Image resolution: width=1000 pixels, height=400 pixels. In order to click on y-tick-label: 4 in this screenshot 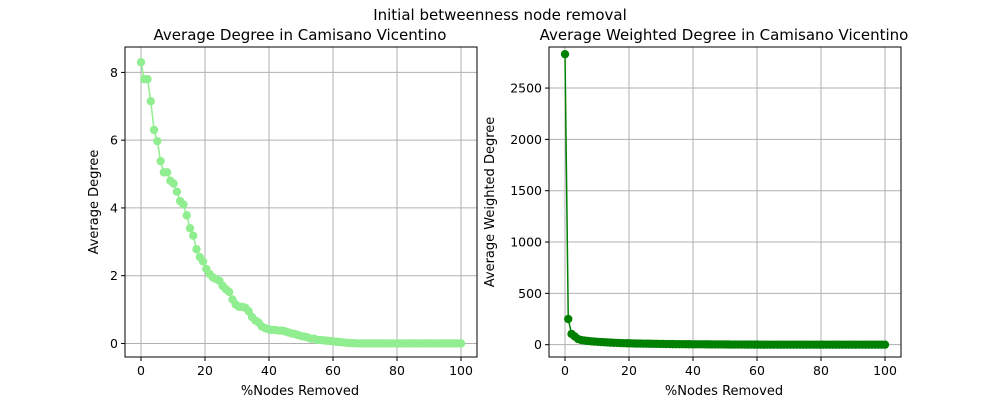, I will do `click(114, 207)`.